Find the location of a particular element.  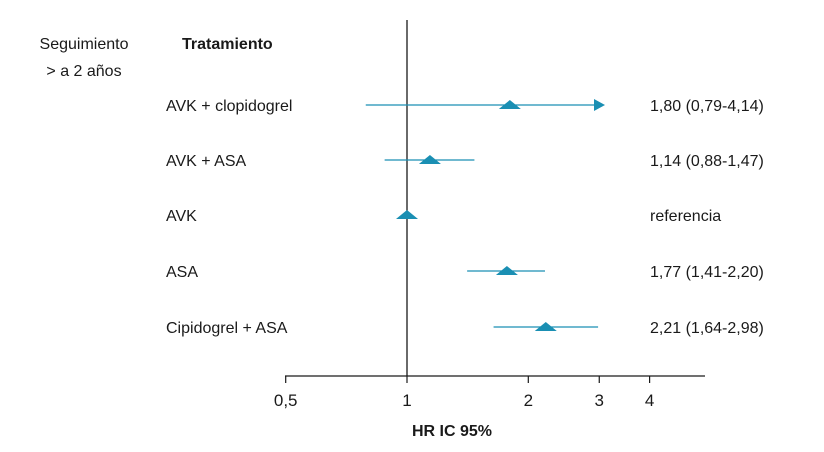

x-tick-label: 3 is located at coordinates (599, 400).